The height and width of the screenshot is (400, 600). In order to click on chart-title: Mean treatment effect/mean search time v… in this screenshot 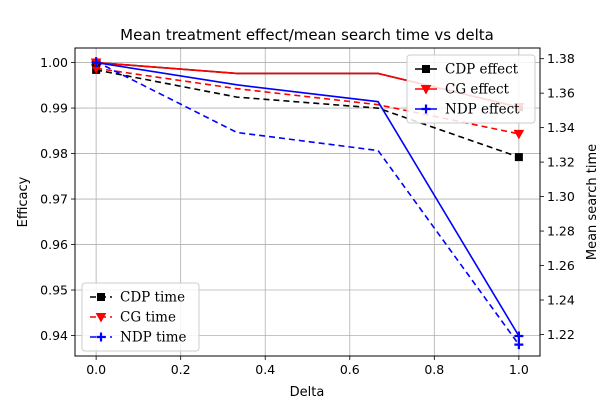, I will do `click(307, 35)`.